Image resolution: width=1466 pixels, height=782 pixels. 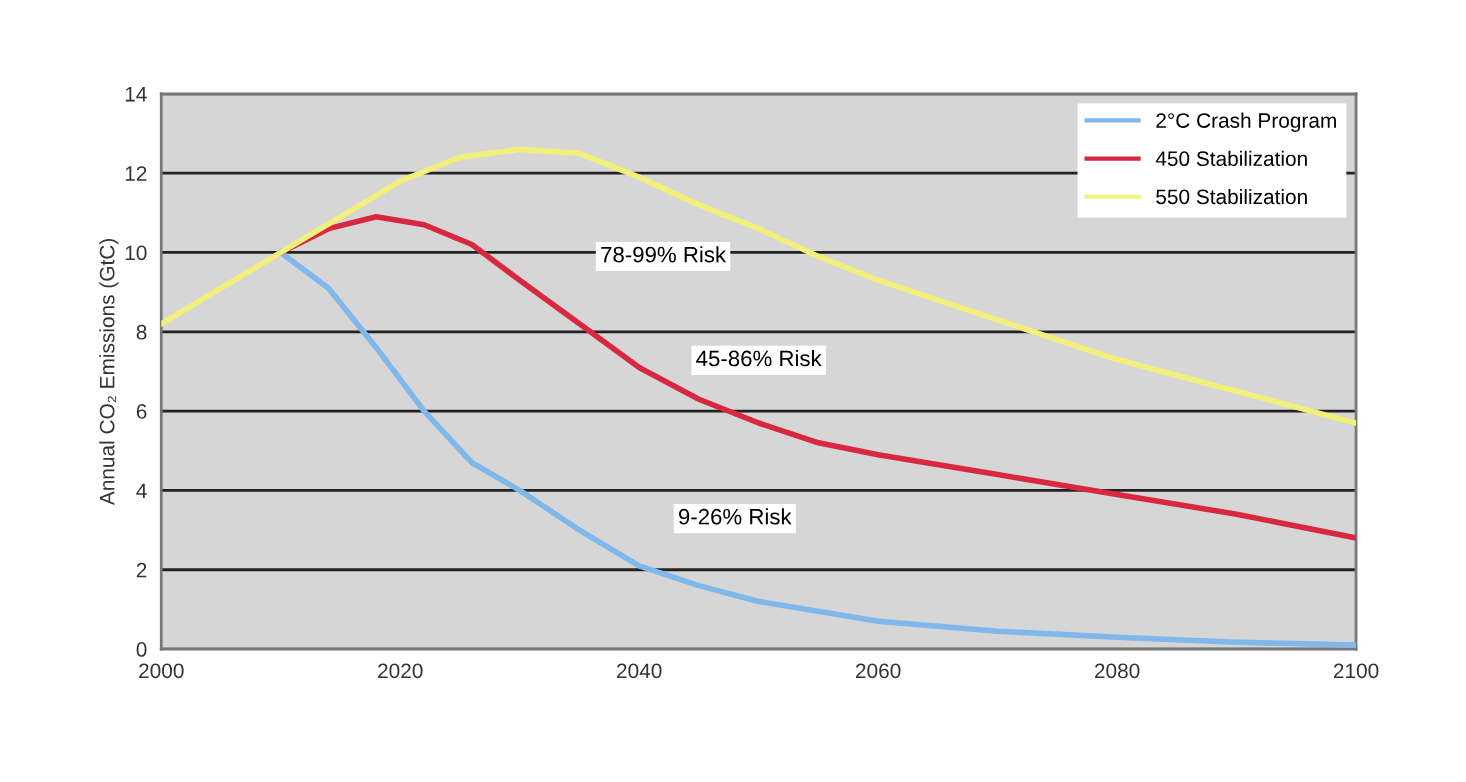 I want to click on x-tick-label: 2000, so click(x=161, y=671).